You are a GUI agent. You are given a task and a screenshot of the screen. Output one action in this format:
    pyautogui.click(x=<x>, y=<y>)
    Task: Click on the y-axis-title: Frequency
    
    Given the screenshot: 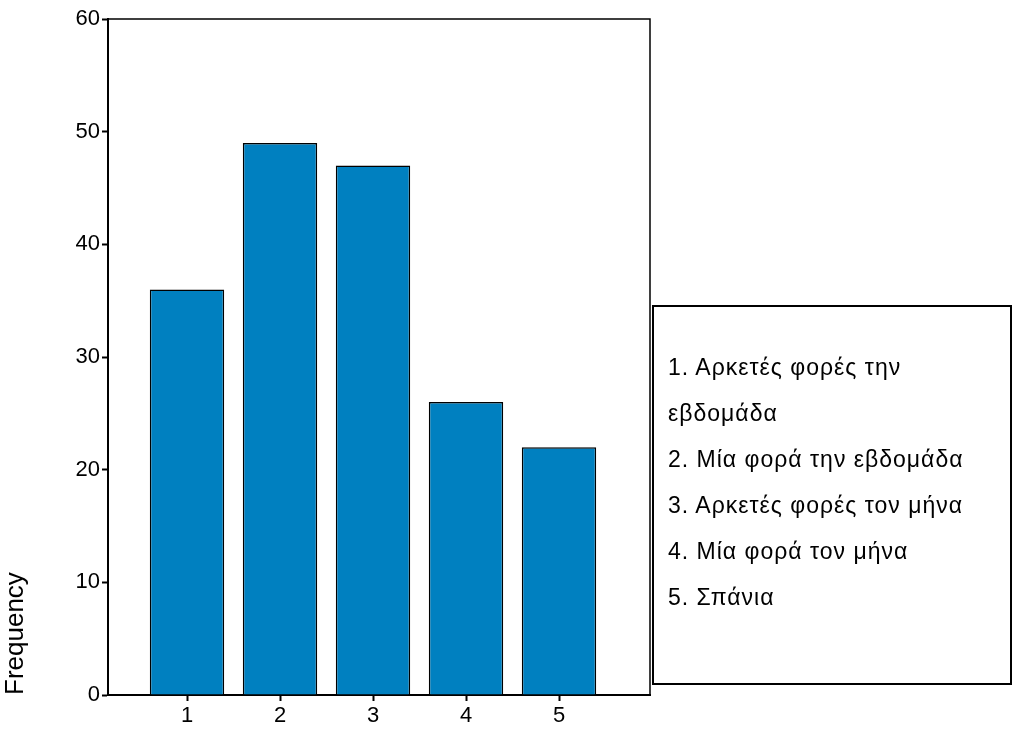 What is the action you would take?
    pyautogui.click(x=14, y=633)
    